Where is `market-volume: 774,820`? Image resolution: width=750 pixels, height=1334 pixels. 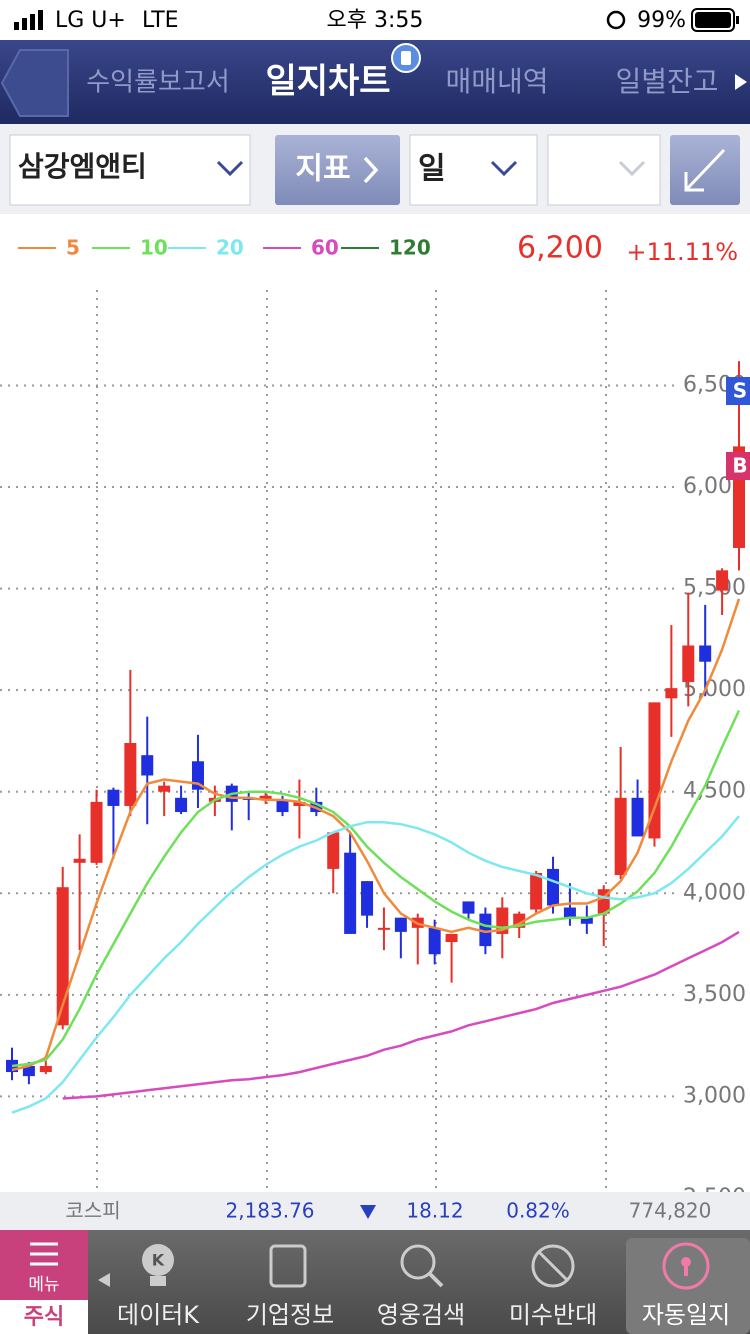 market-volume: 774,820 is located at coordinates (670, 1211).